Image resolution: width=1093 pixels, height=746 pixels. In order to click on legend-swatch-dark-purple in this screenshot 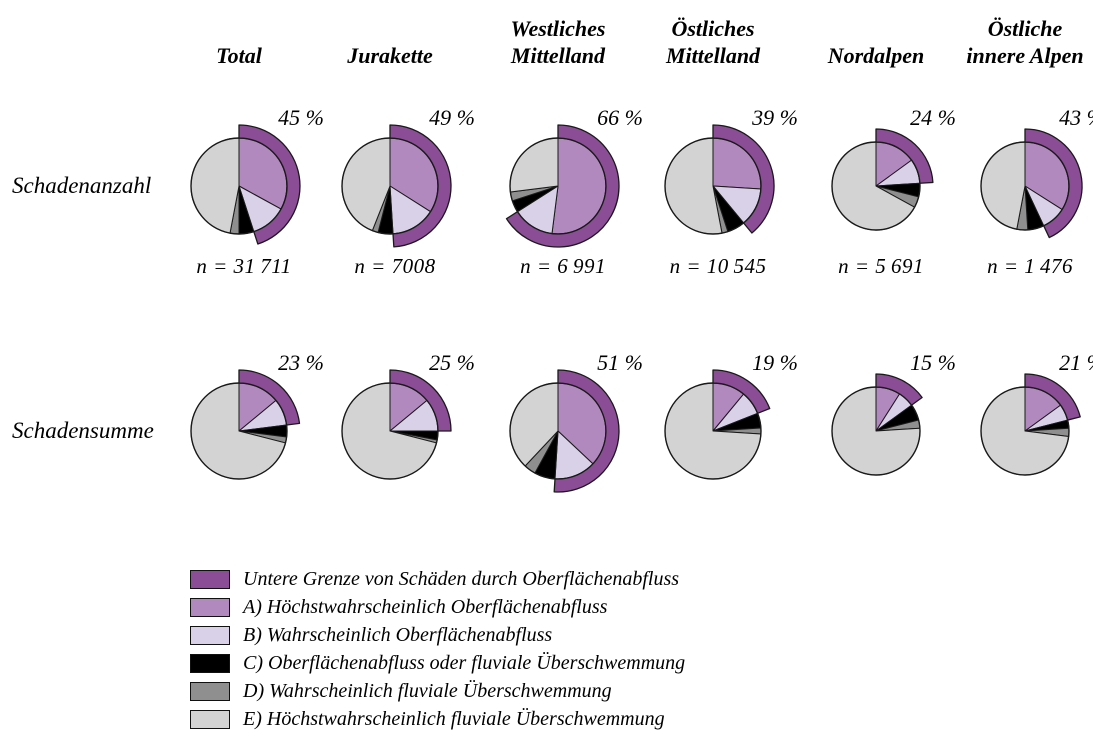, I will do `click(210, 579)`.